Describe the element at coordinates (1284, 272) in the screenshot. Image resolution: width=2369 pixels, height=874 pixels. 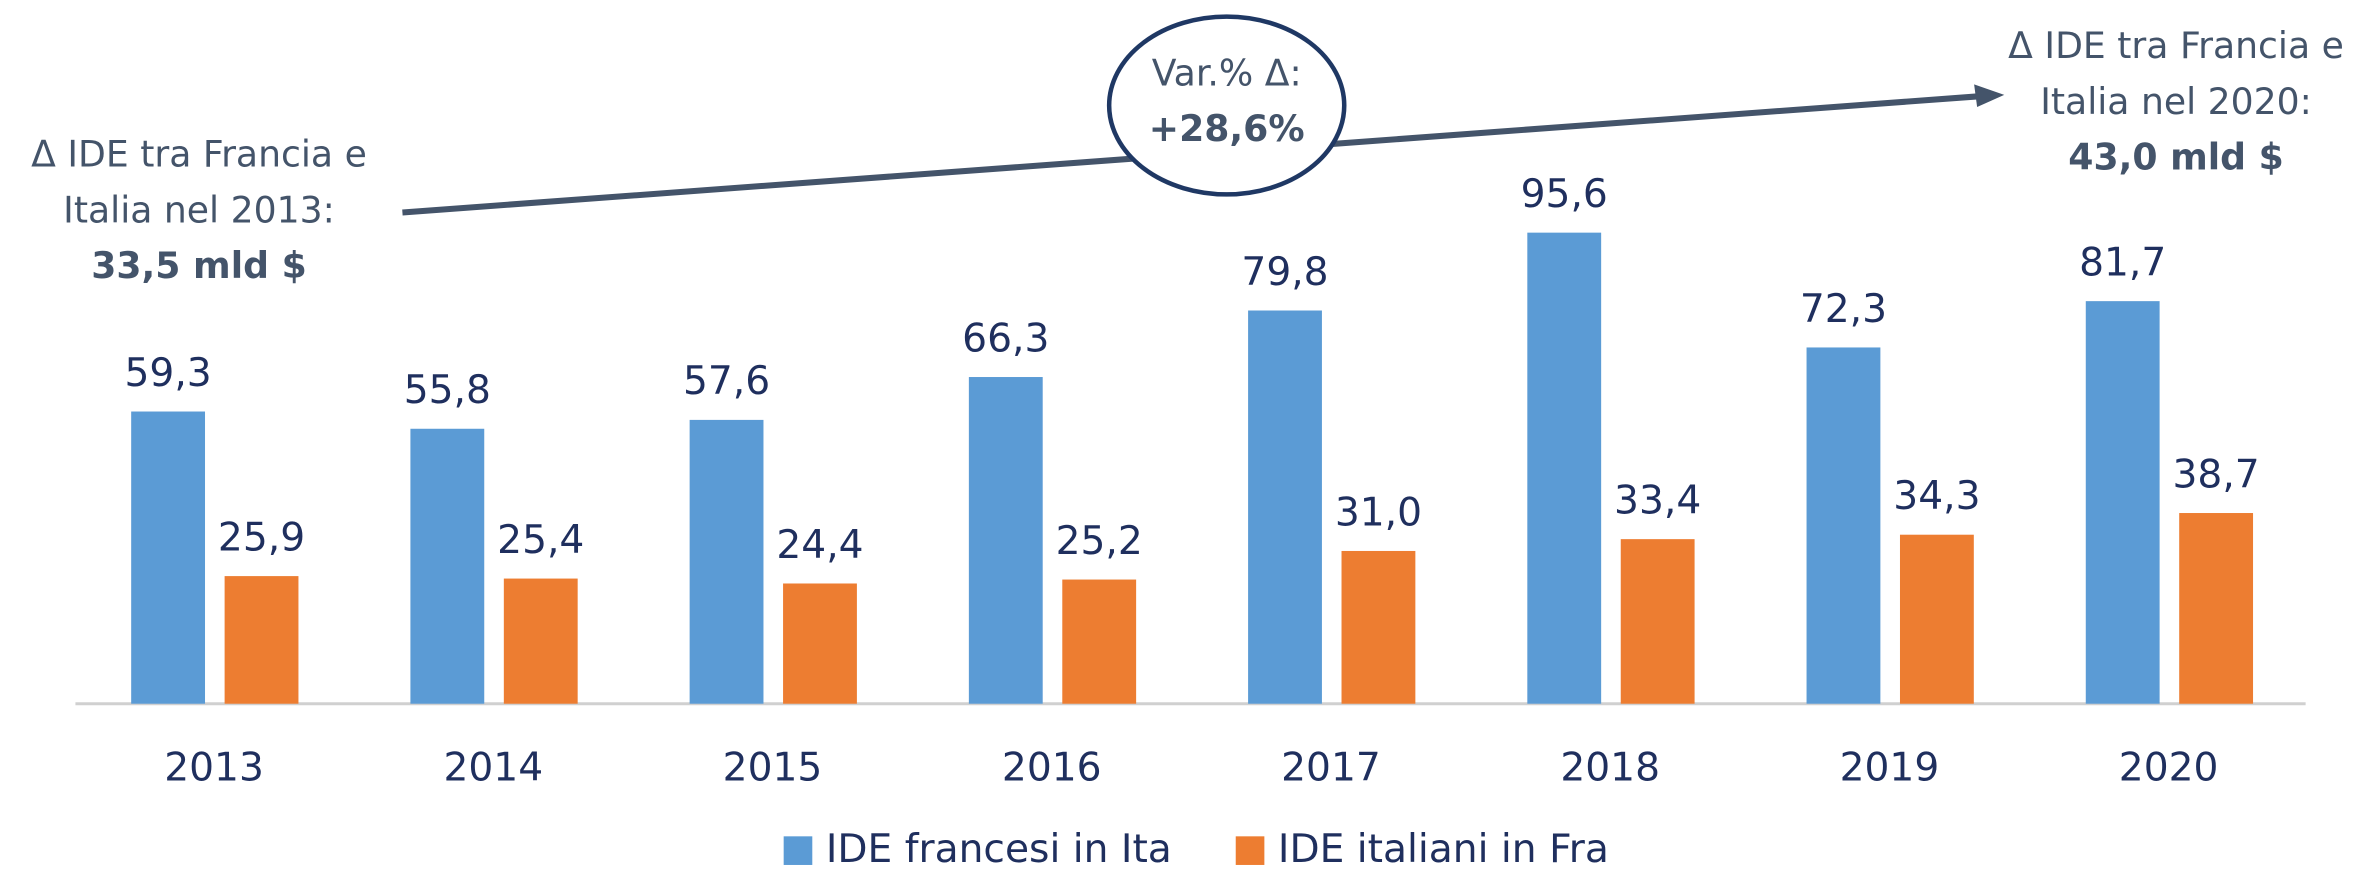
I see `value-label: 79,8` at that location.